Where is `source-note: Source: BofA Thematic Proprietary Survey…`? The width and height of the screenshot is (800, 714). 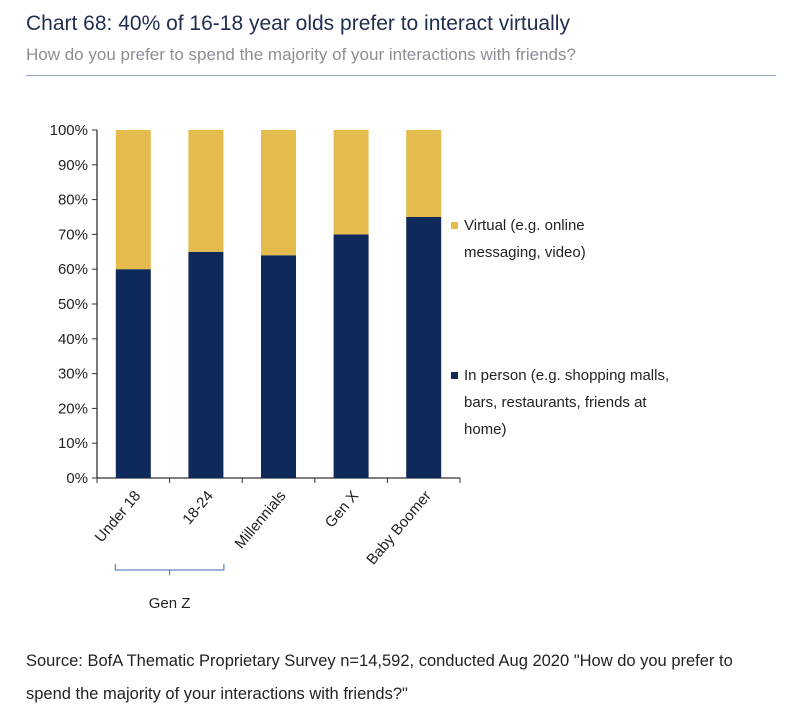
source-note: Source: BofA Thematic Proprietary Survey… is located at coordinates (379, 677).